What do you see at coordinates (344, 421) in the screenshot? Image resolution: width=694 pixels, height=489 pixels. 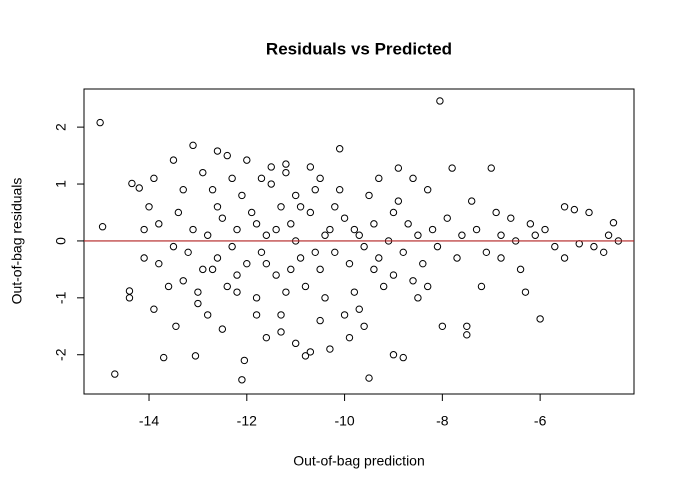 I see `x-tick-label: -10` at bounding box center [344, 421].